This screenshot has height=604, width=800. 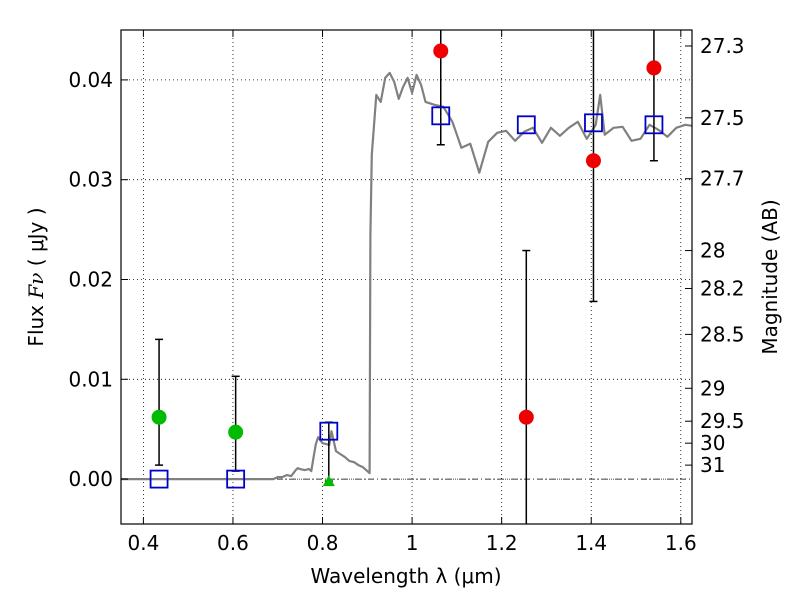 I want to click on magnitude-tick-label: 27.7, so click(x=722, y=179).